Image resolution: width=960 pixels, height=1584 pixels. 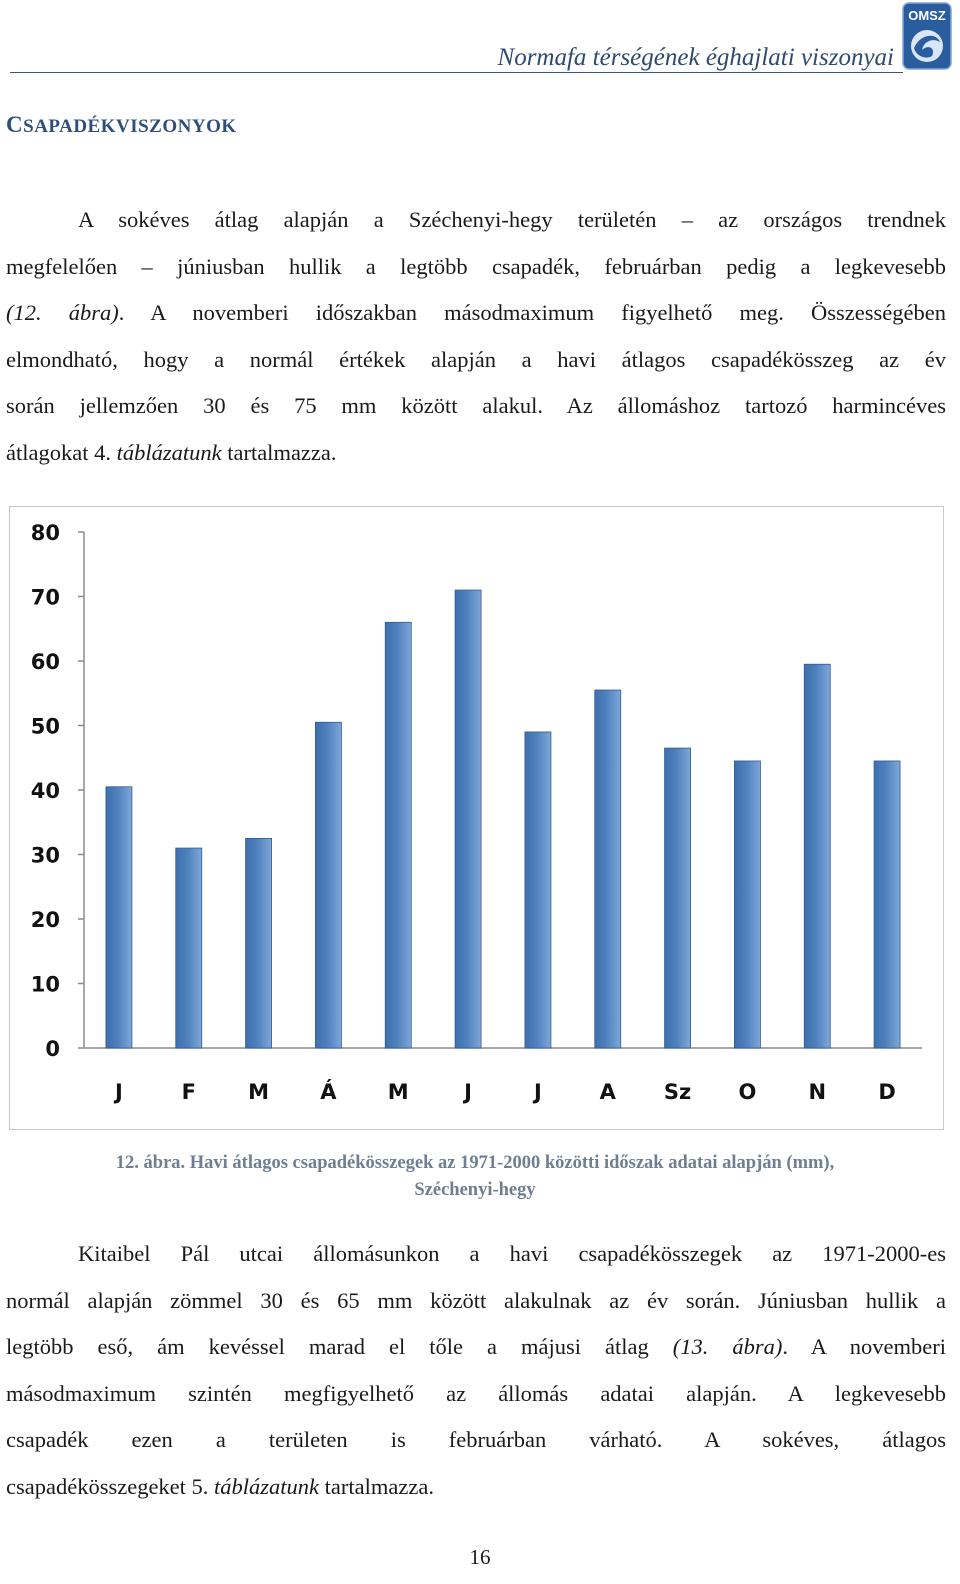 I want to click on x-category-label: N, so click(x=817, y=1092).